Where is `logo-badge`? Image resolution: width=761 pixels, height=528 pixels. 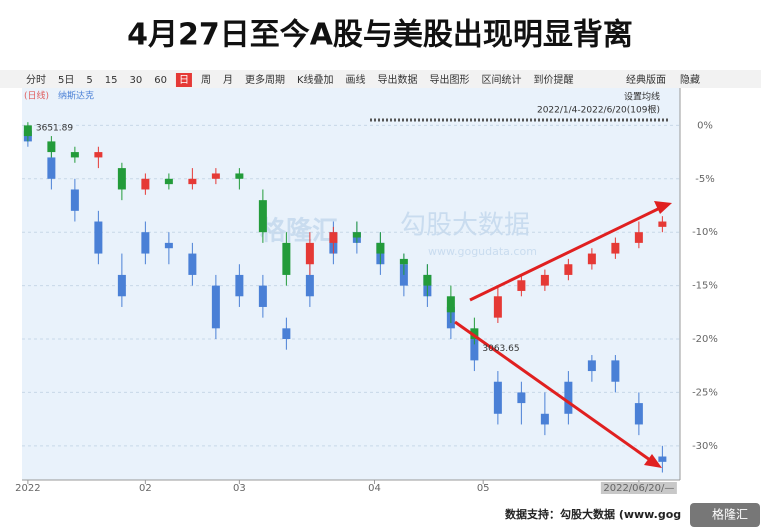
logo-badge is located at coordinates (725, 515).